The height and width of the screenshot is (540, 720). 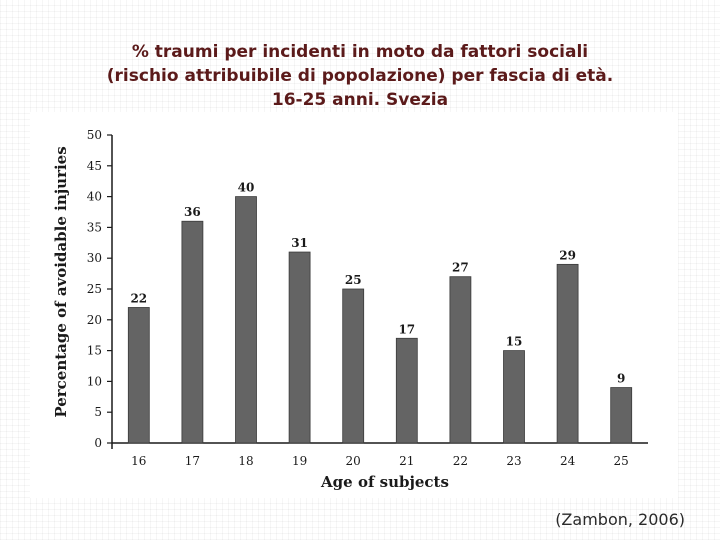 I want to click on title-line-3: 16-25 anni. Svezia, so click(x=360, y=100).